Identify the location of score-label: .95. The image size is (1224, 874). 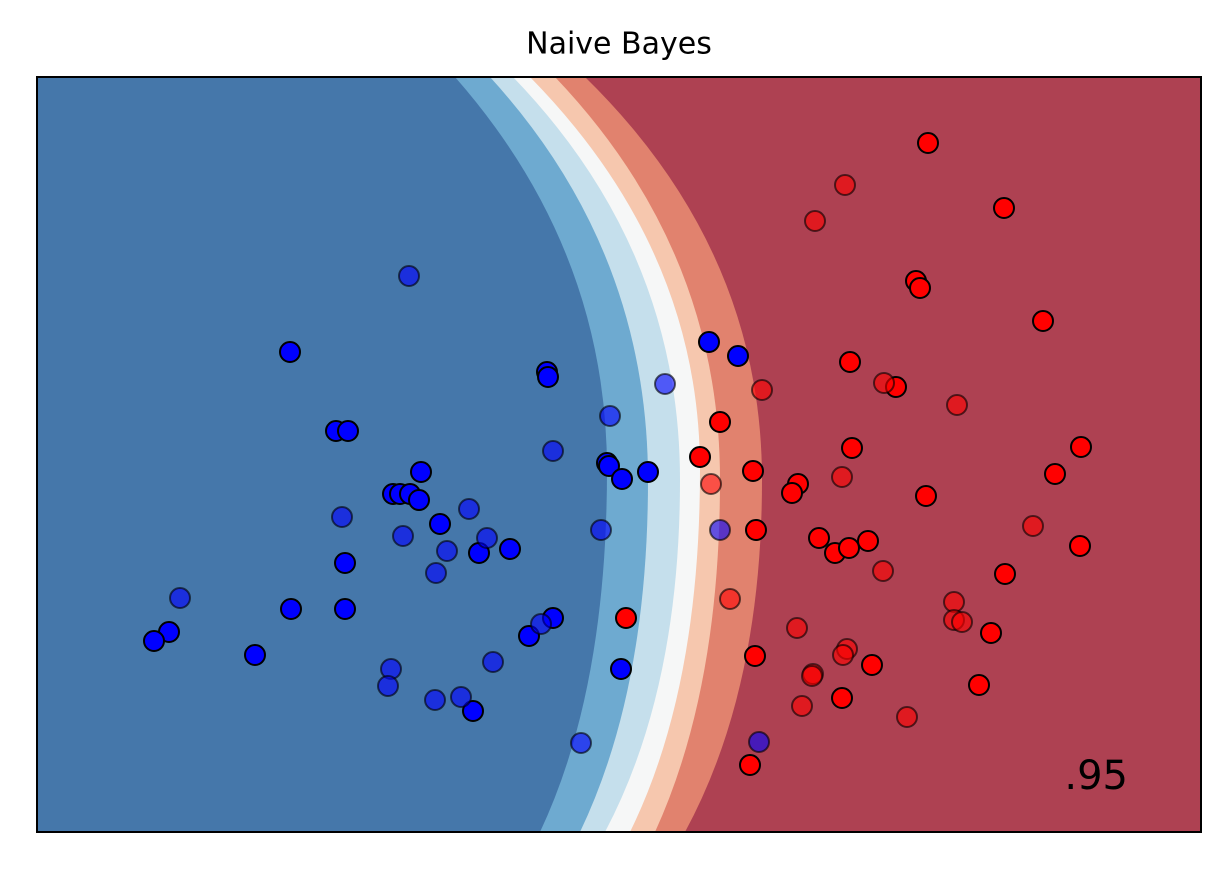
(1096, 776).